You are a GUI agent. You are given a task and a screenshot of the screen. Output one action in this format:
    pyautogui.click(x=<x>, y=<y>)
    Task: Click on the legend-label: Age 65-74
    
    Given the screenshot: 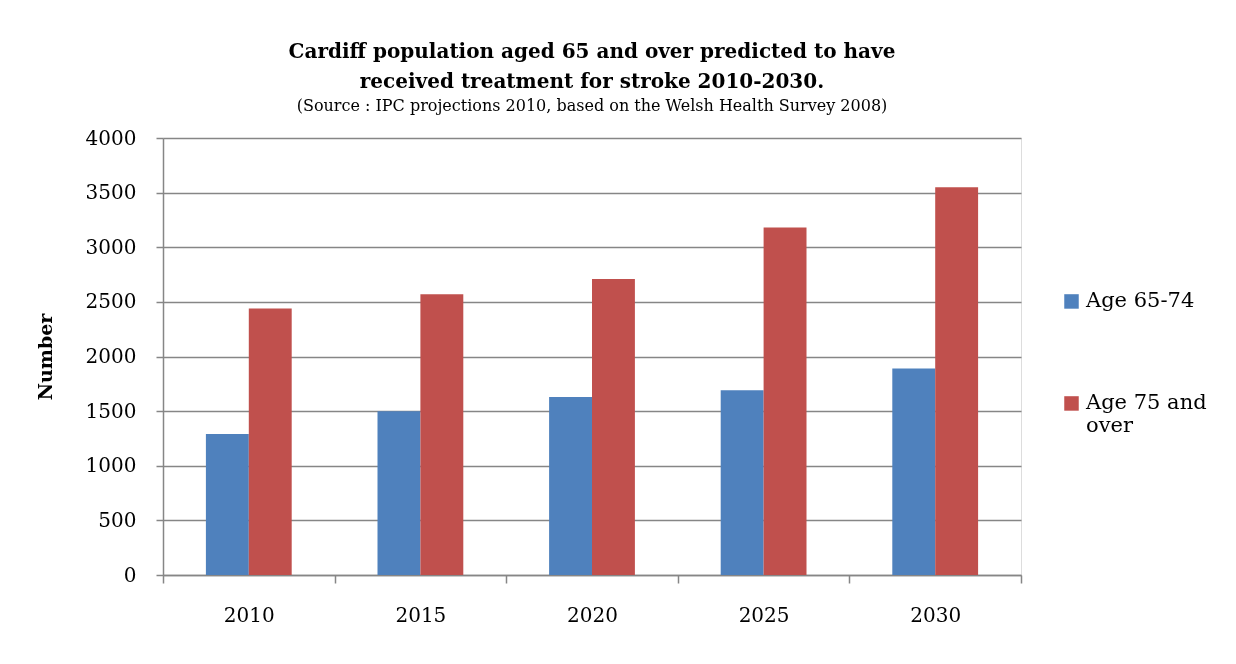 What is the action you would take?
    pyautogui.click(x=1140, y=300)
    